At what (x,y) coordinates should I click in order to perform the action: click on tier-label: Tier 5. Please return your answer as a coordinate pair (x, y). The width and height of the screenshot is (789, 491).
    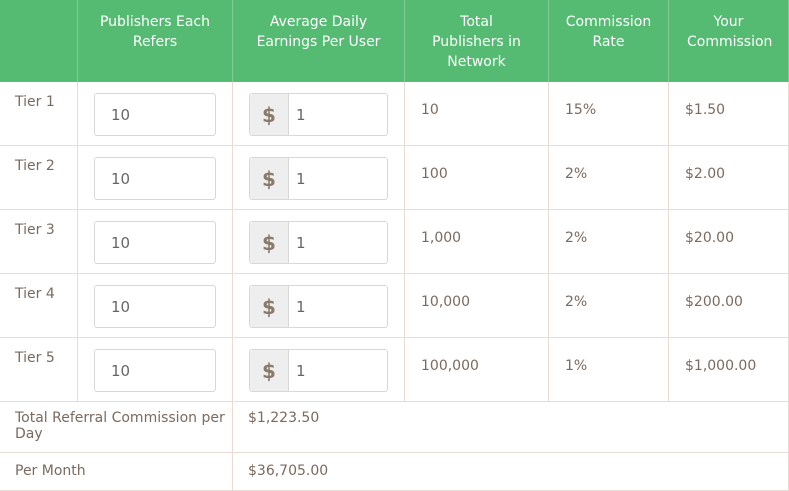
    Looking at the image, I should click on (39, 370).